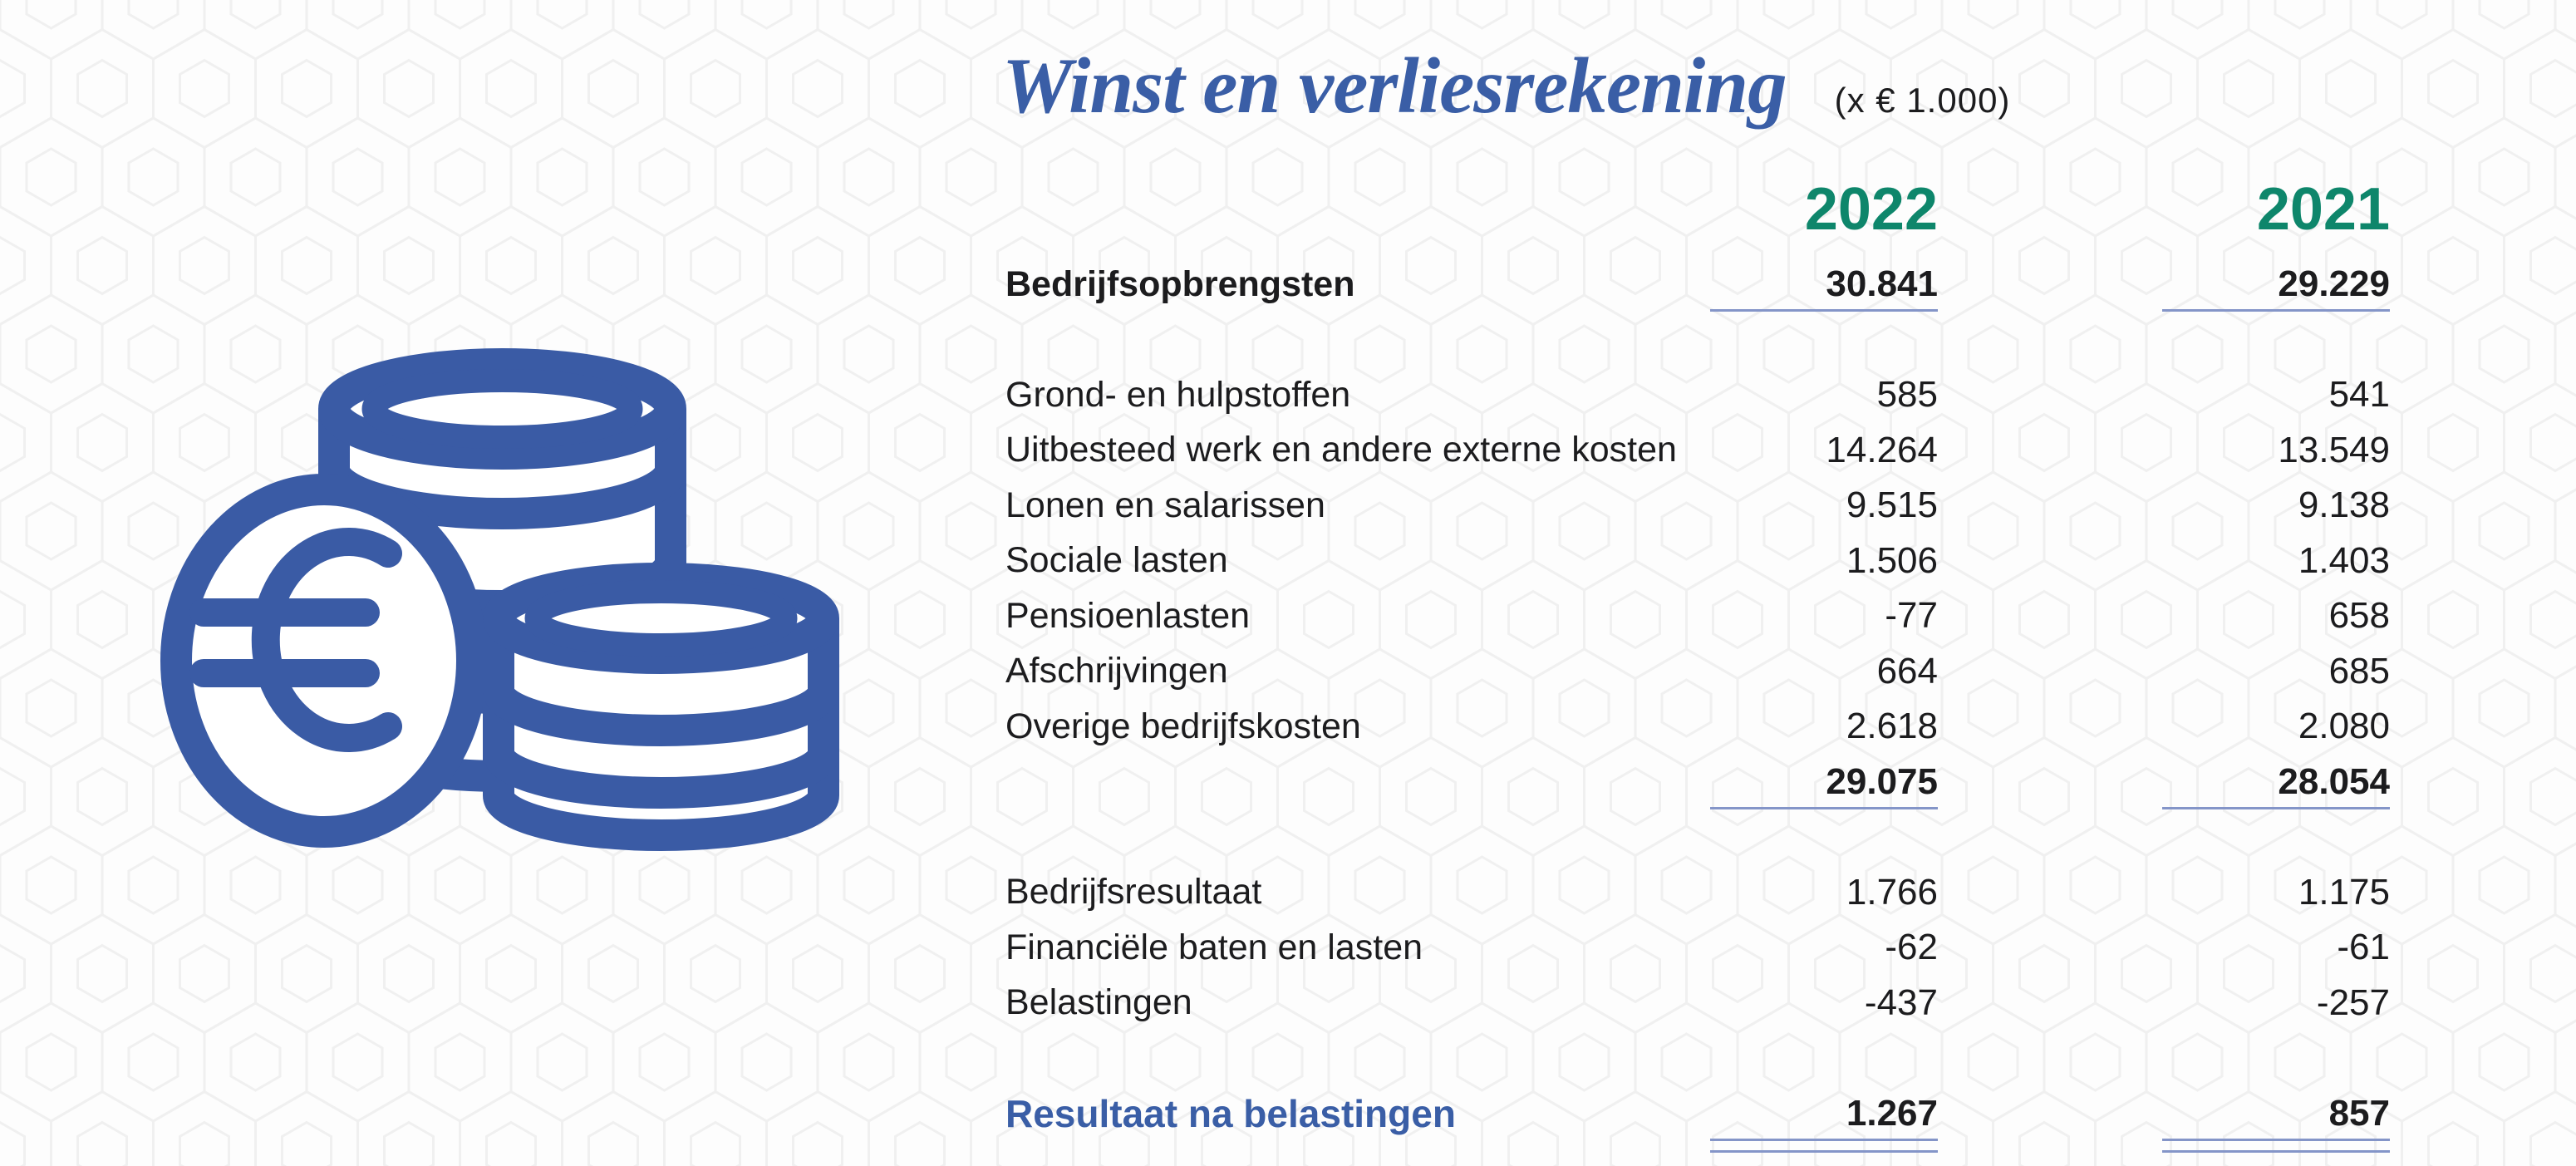 This screenshot has height=1166, width=2576. What do you see at coordinates (1128, 615) in the screenshot?
I see `row-label: Pensioenlasten` at bounding box center [1128, 615].